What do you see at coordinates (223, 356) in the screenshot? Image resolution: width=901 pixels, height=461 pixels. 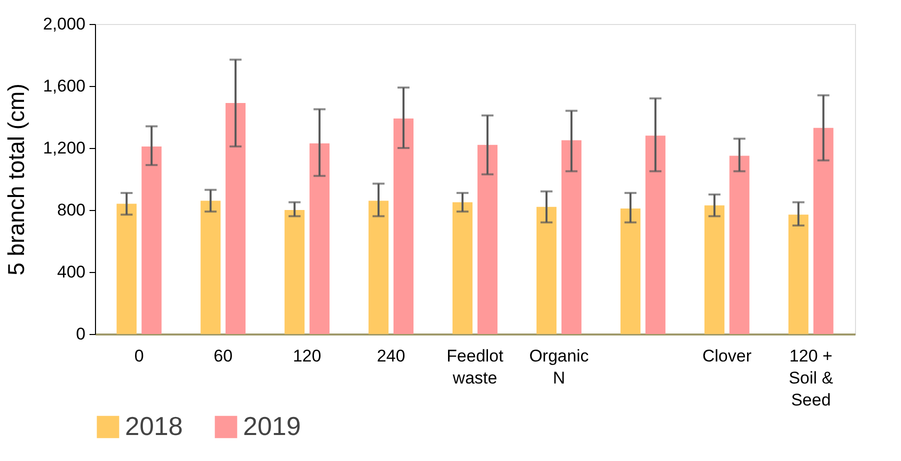 I see `x-tick-label: 60` at bounding box center [223, 356].